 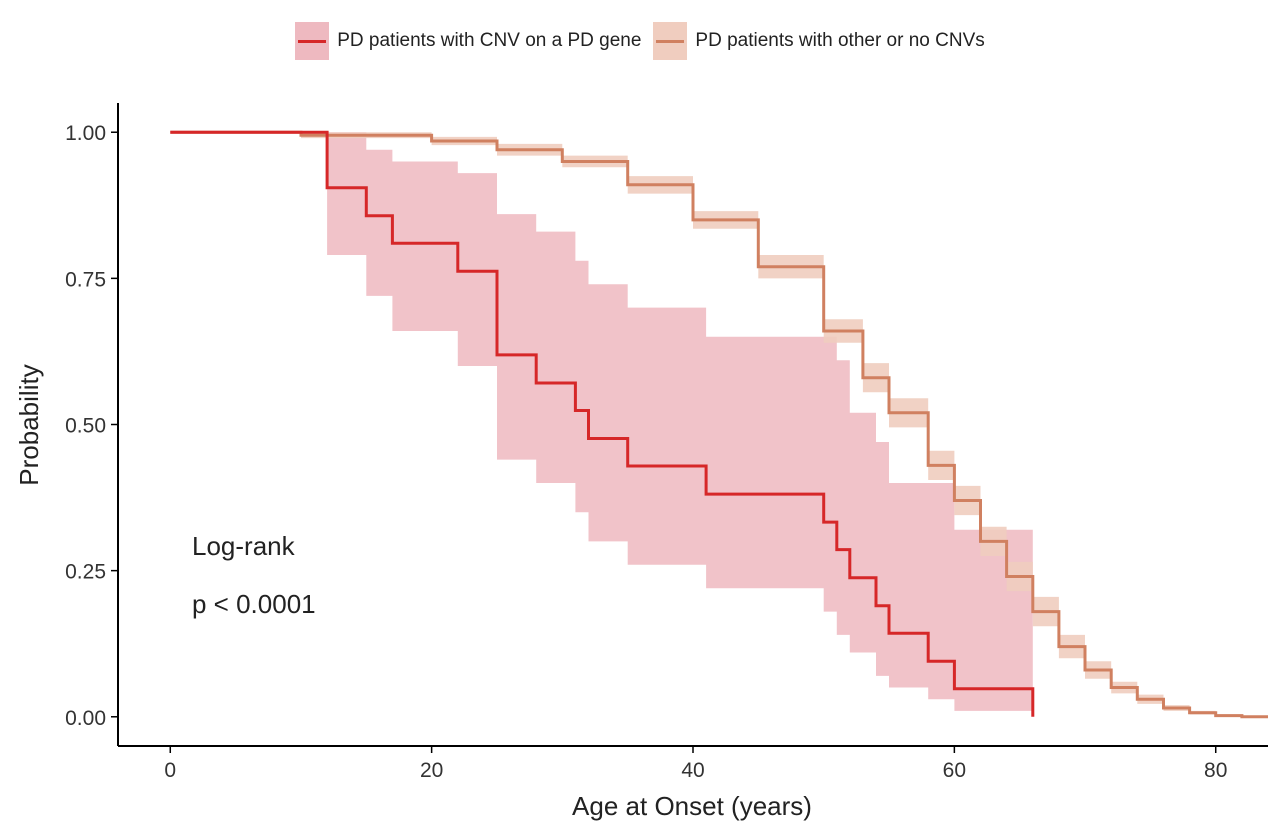 What do you see at coordinates (692, 806) in the screenshot?
I see `x-axis-label: Age at Onset (years)` at bounding box center [692, 806].